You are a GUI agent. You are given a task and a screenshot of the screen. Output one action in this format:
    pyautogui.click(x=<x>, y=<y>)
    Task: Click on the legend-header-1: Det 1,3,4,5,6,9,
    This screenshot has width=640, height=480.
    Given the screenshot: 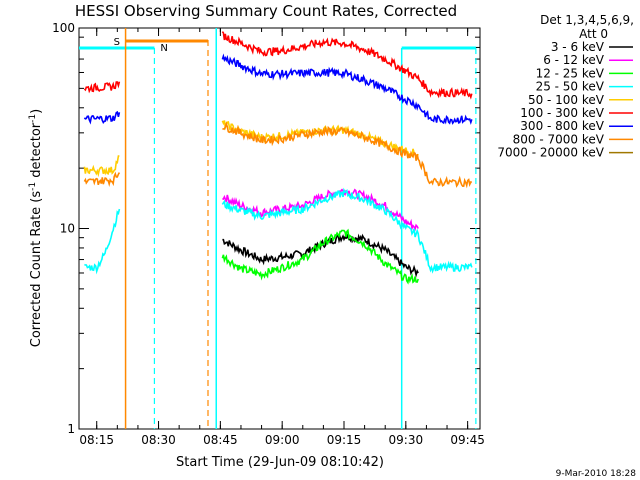 What is the action you would take?
    pyautogui.click(x=587, y=20)
    